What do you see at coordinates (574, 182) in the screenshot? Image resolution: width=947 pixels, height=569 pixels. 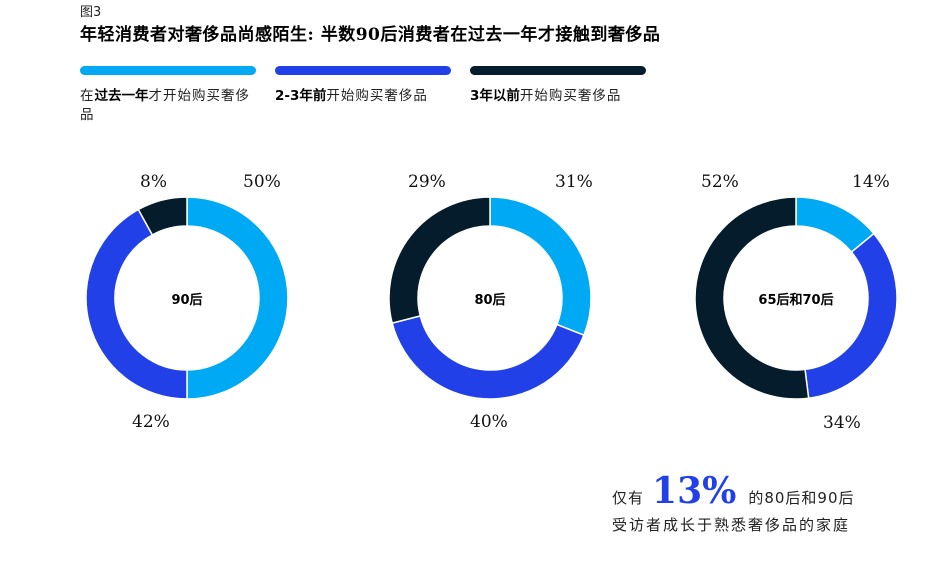 I see `pct-label: 31%` at bounding box center [574, 182].